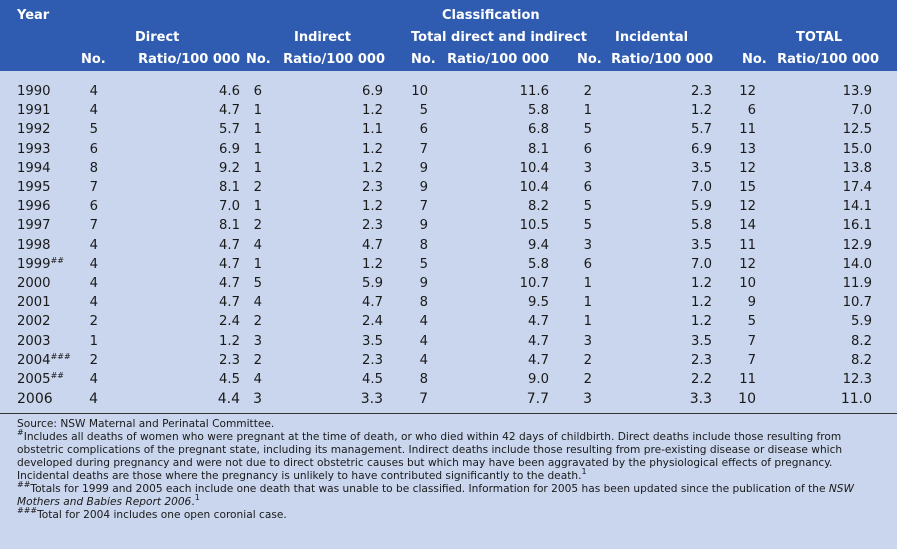 The width and height of the screenshot is (897, 549). What do you see at coordinates (857, 130) in the screenshot?
I see `cell-tot-ratio: 12.5` at bounding box center [857, 130].